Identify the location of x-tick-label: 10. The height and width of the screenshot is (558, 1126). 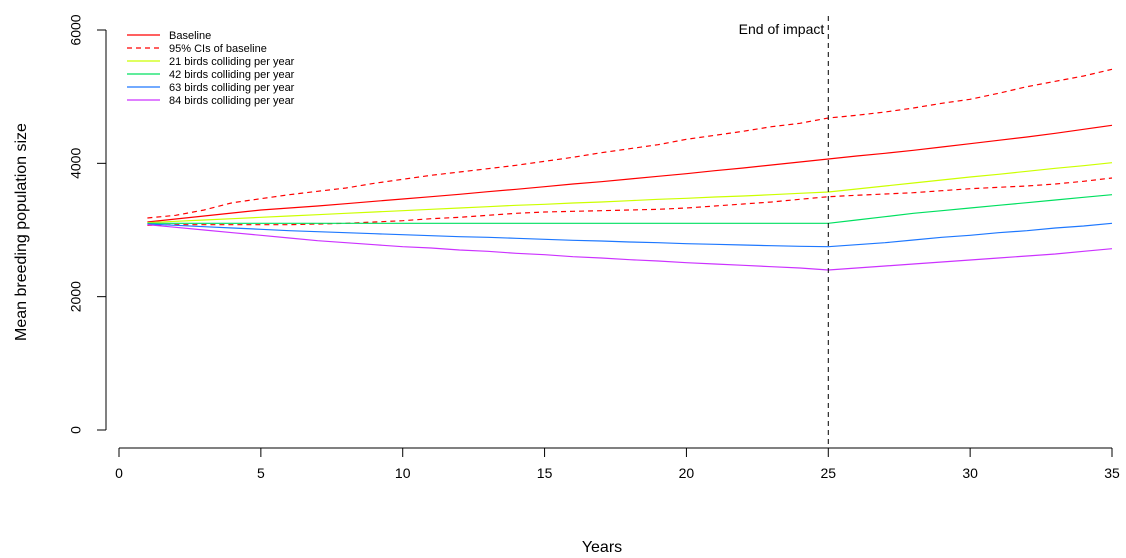
(403, 473).